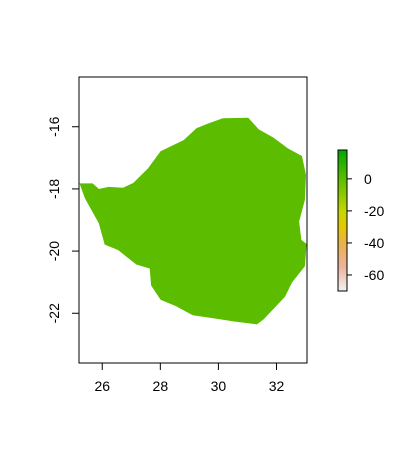 The width and height of the screenshot is (420, 461). Describe the element at coordinates (102, 386) in the screenshot. I see `x-tick-label: 26` at that location.